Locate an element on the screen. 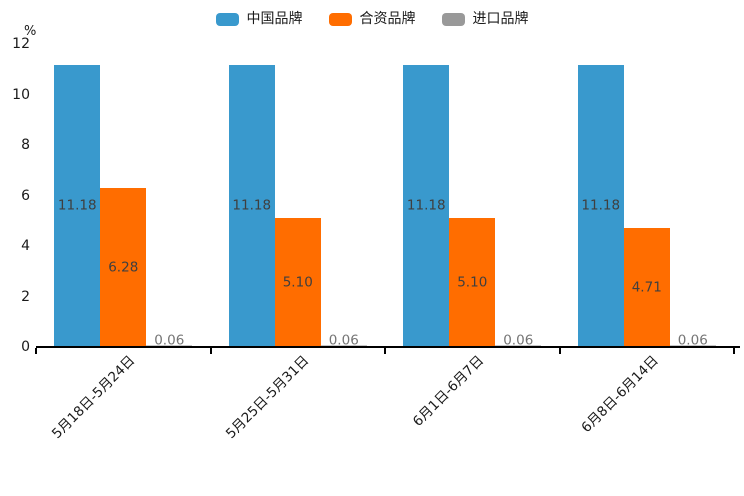 The height and width of the screenshot is (496, 744). legend-item-label: 进口品牌 is located at coordinates (500, 19).